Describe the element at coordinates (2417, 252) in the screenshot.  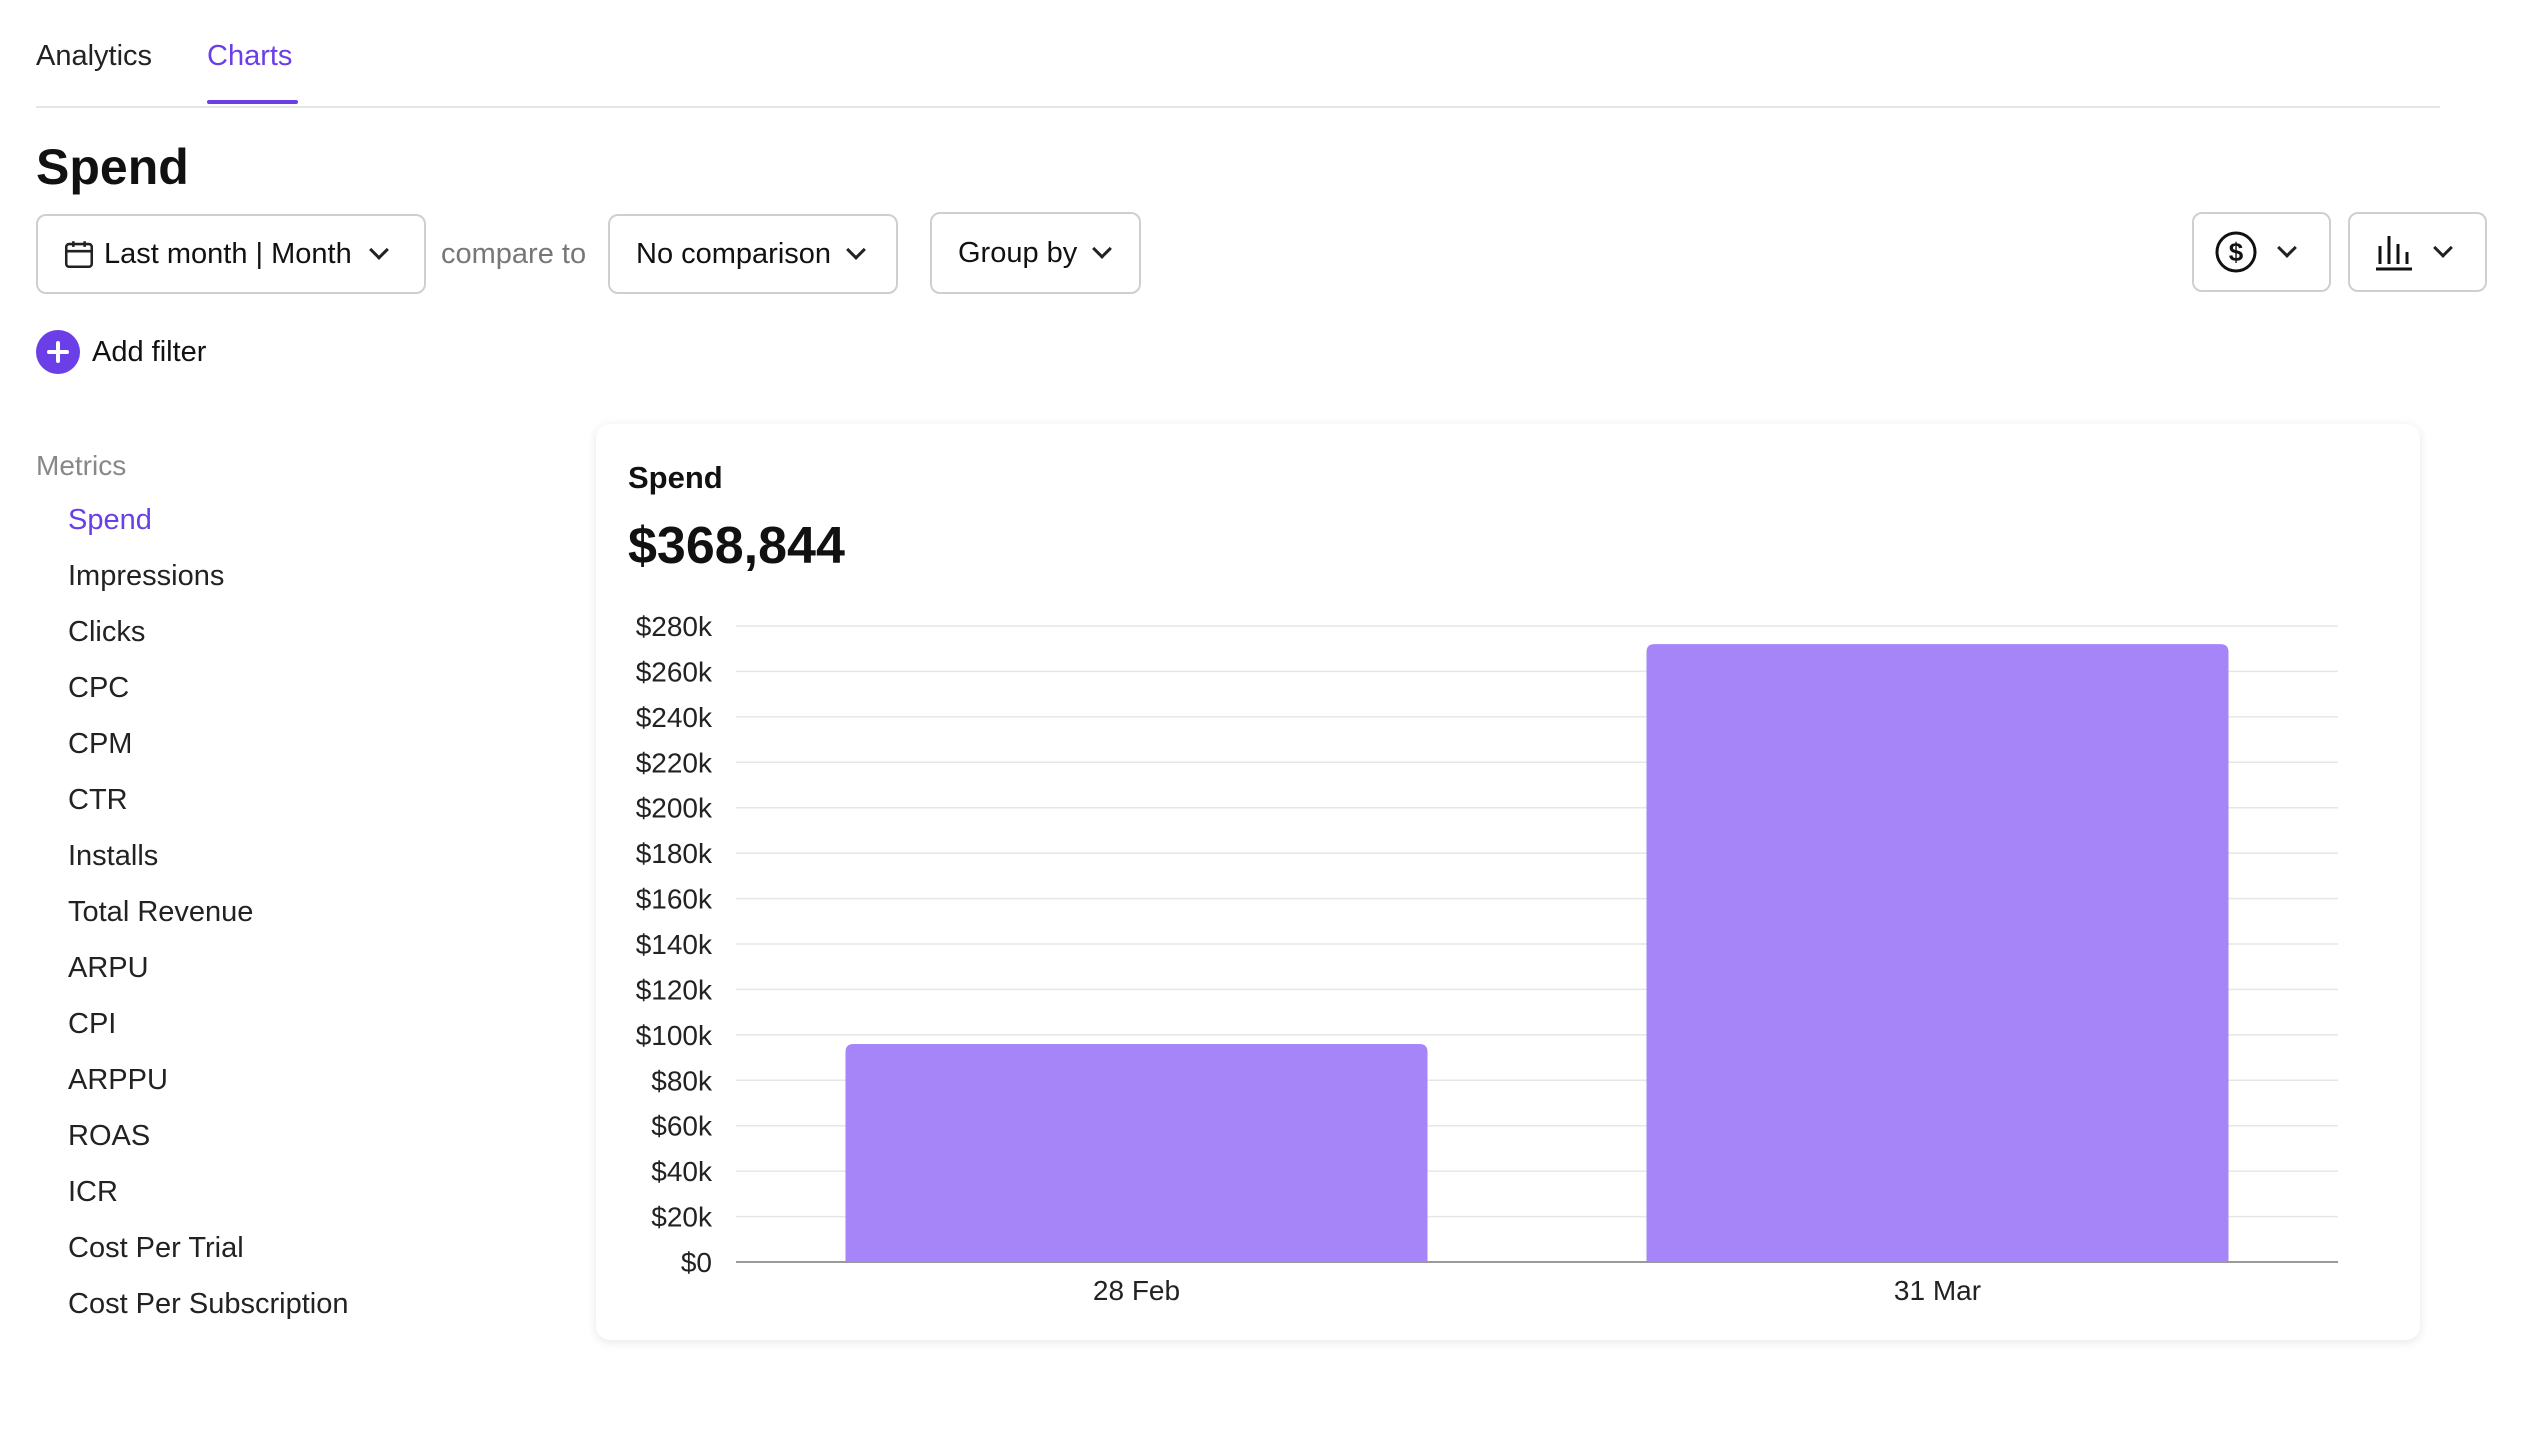
I see `chart-type-dropdown` at that location.